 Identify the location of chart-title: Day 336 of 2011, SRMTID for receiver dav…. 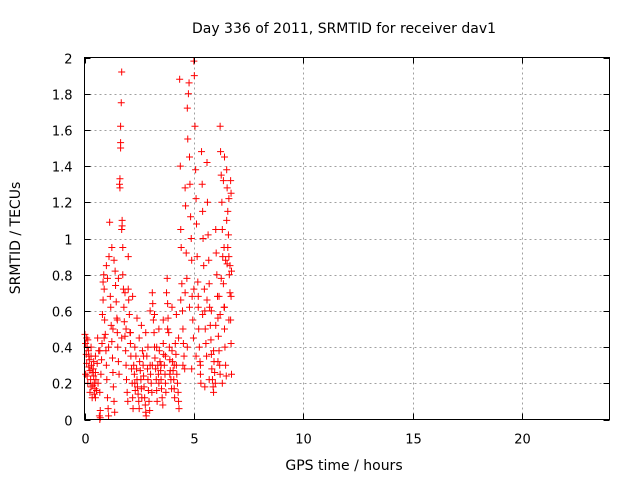
(344, 29).